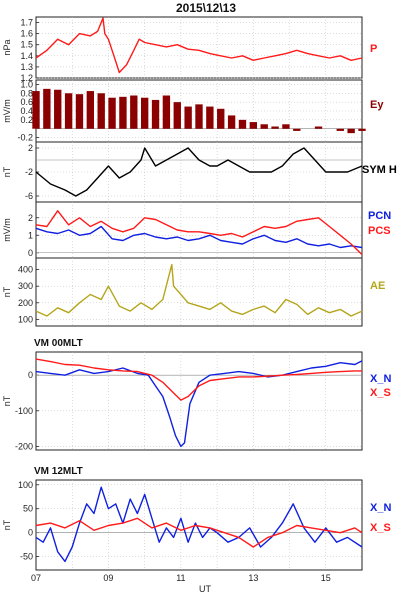 This screenshot has width=405, height=596. Describe the element at coordinates (58, 471) in the screenshot. I see `panel-title: VM 12MLT` at that location.